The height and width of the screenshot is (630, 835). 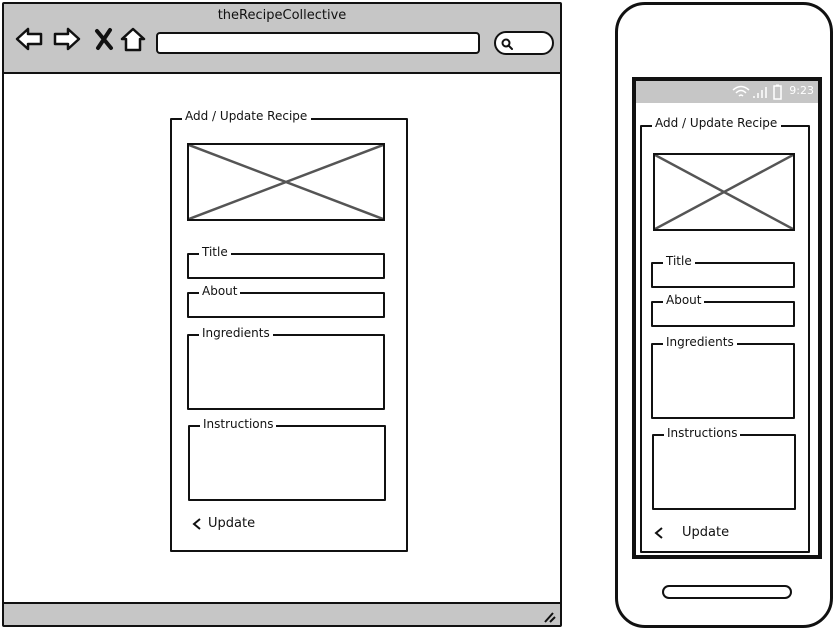 I want to click on phone-form-legend: Add / Update Recipe, so click(x=717, y=123).